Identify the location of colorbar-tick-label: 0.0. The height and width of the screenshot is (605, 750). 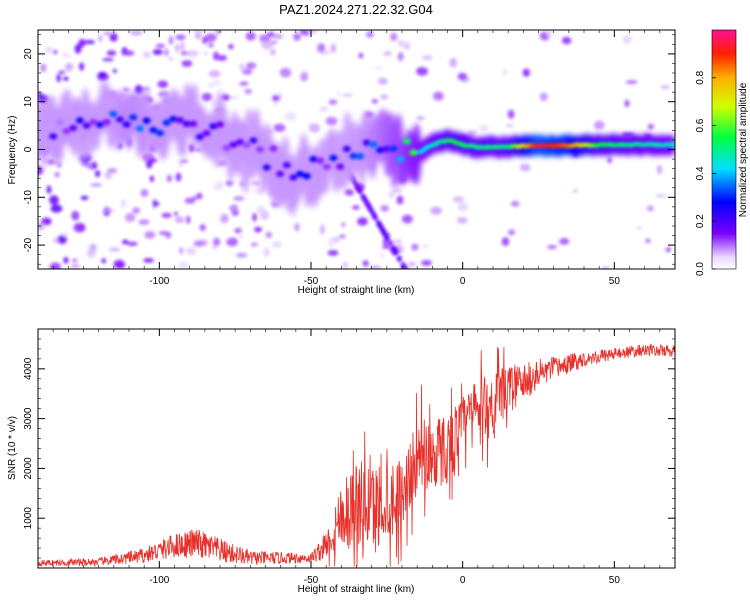
(700, 269).